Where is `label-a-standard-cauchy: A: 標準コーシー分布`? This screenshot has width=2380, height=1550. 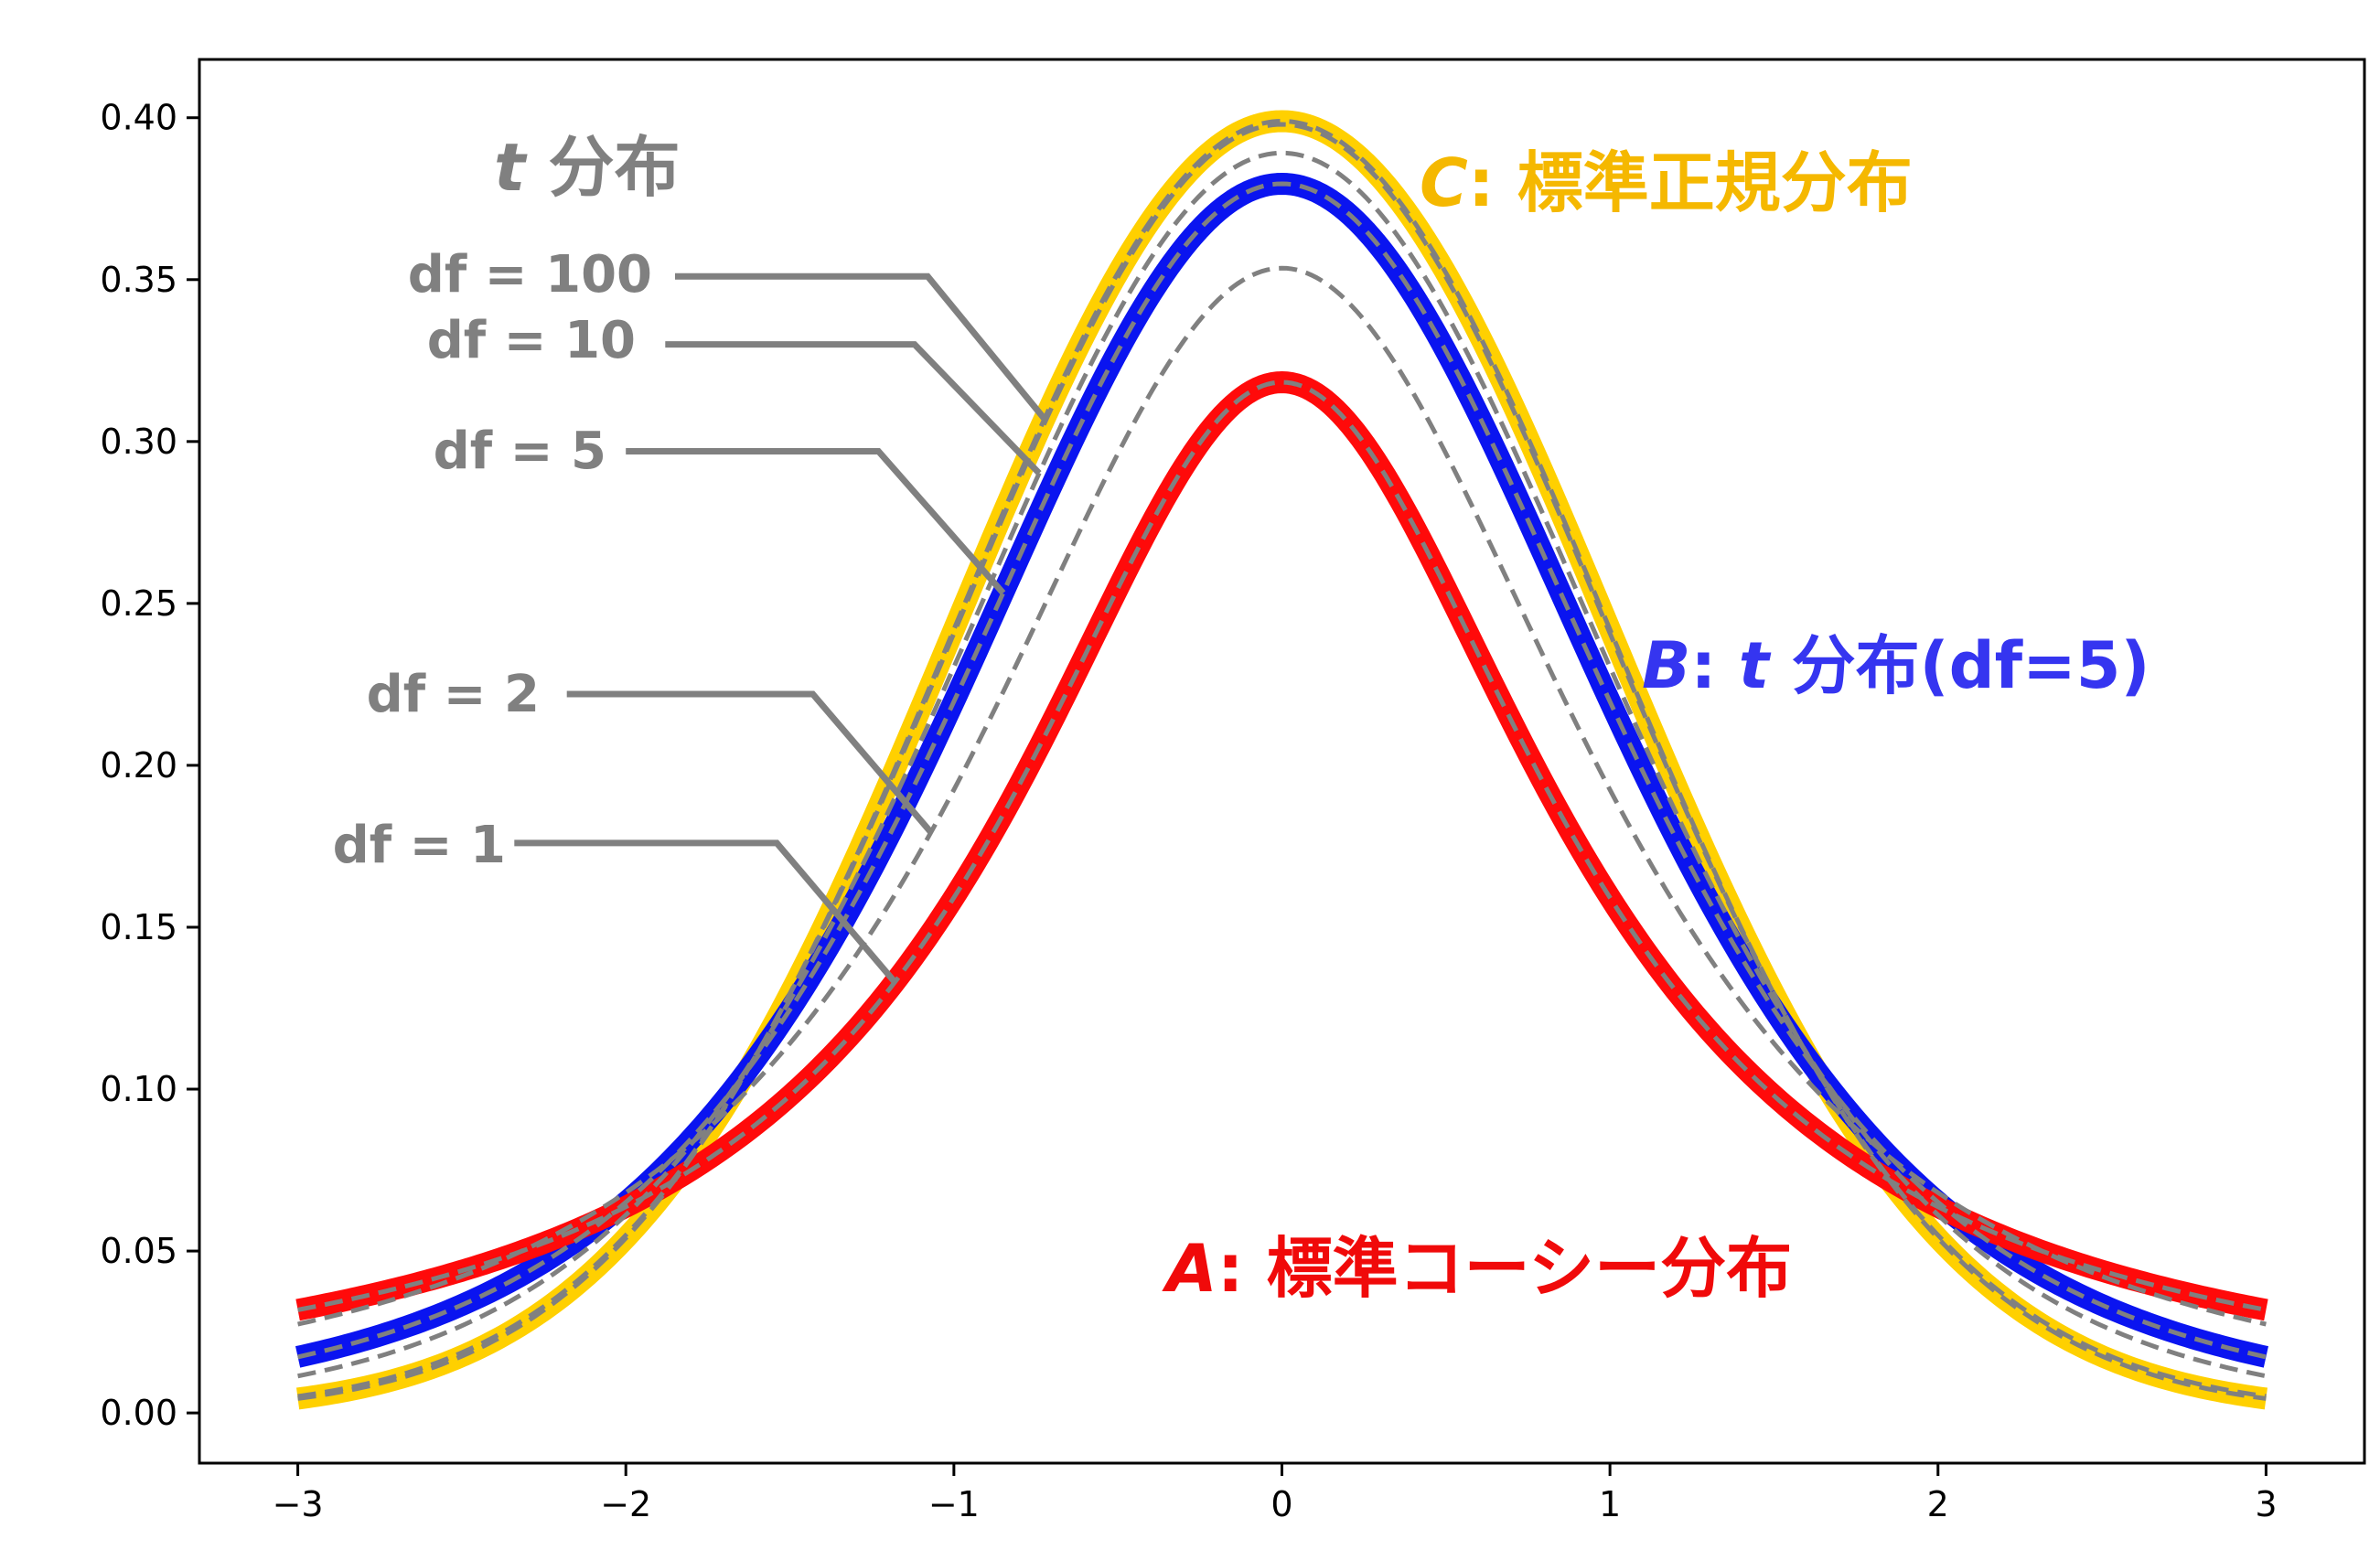 label-a-standard-cauchy: A: 標準コーシー分布 is located at coordinates (1477, 1268).